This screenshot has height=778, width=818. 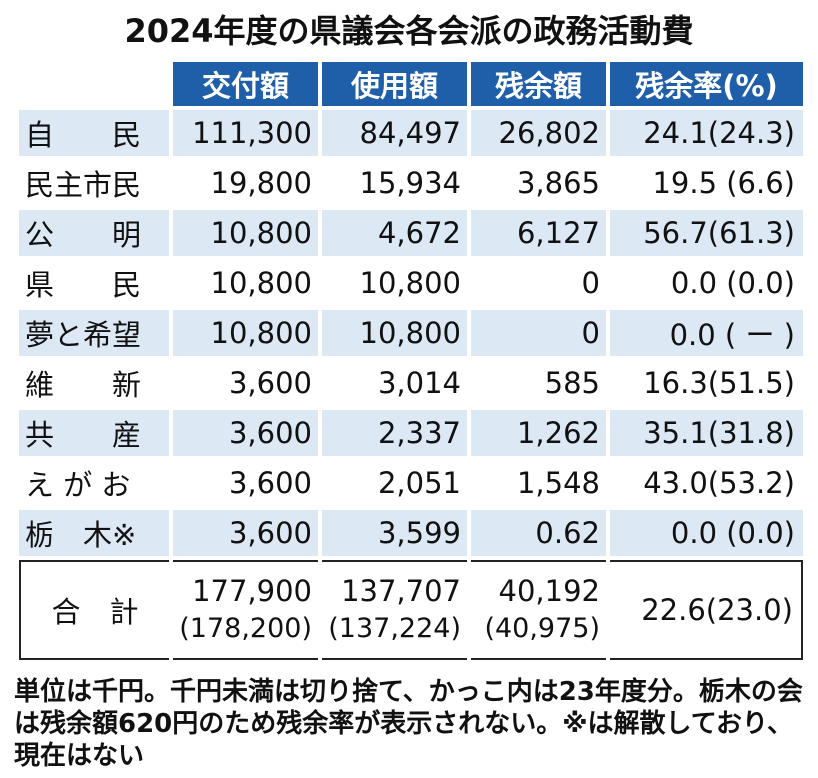 I want to click on table-row: 自 民 111,300 84,497 26,802 24.1(24.3), so click(x=411, y=133).